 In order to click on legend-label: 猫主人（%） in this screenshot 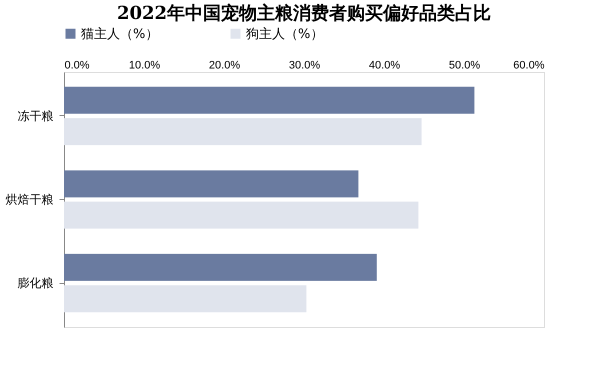, I will do `click(119, 34)`.